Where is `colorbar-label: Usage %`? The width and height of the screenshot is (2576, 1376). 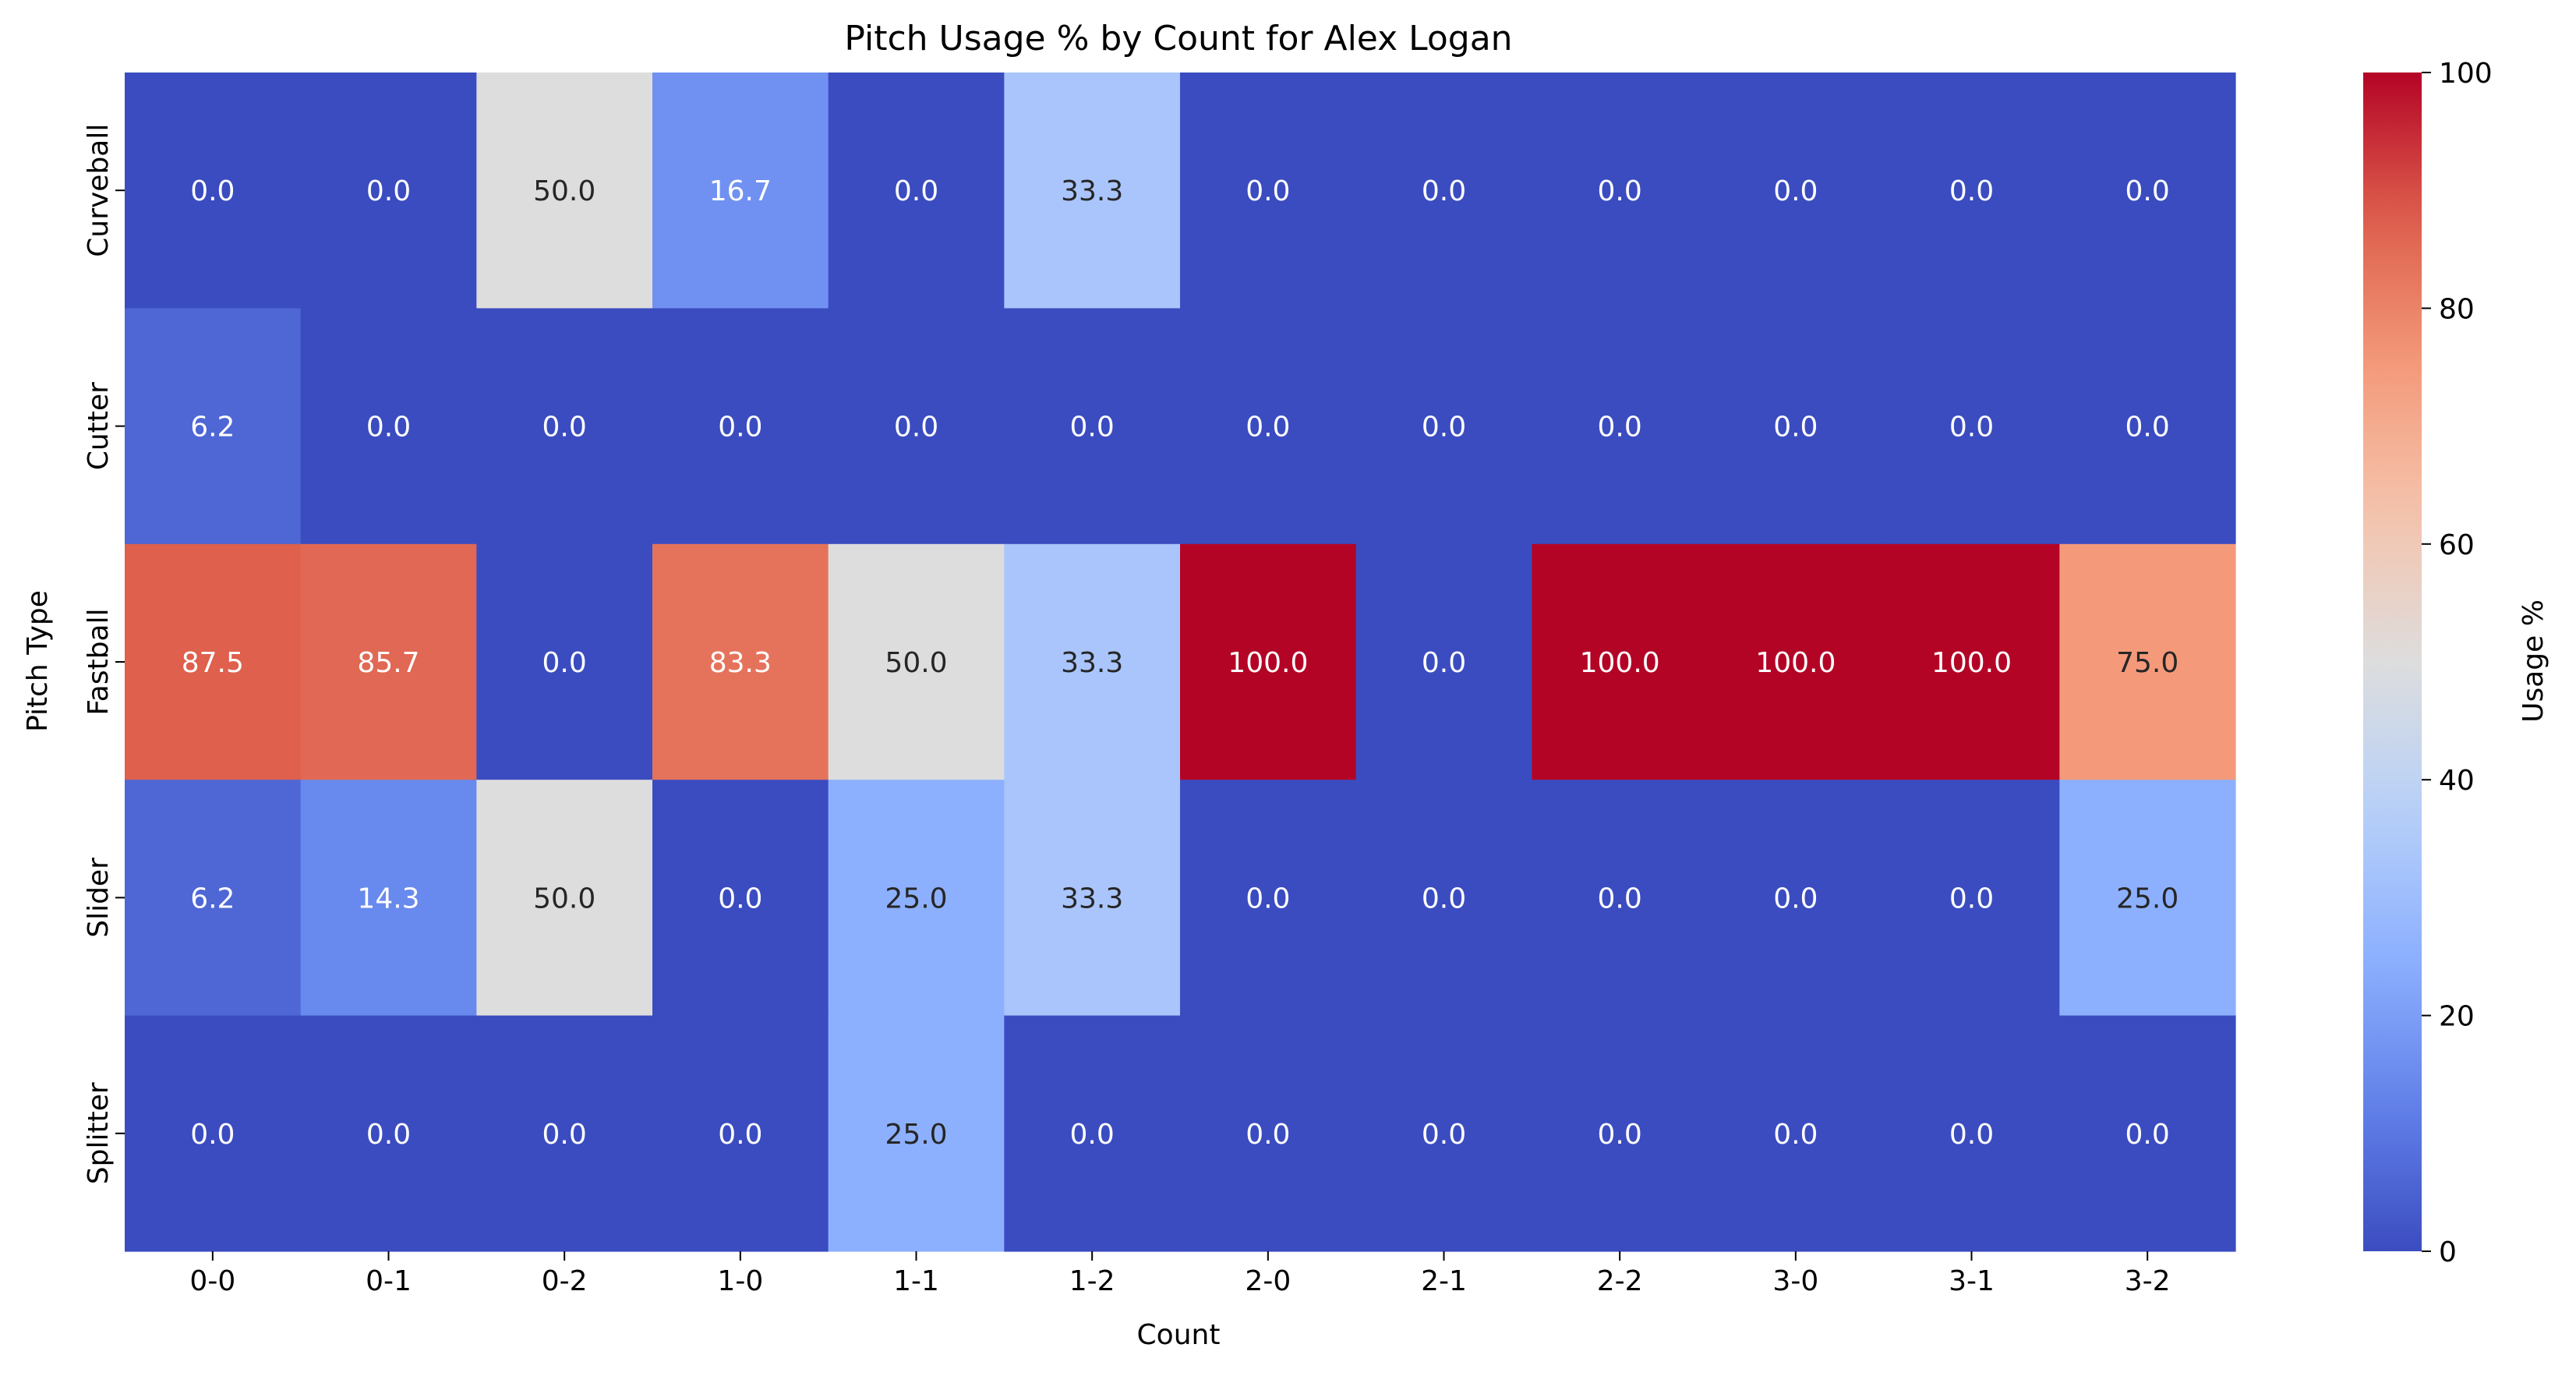 colorbar-label: Usage % is located at coordinates (2533, 661).